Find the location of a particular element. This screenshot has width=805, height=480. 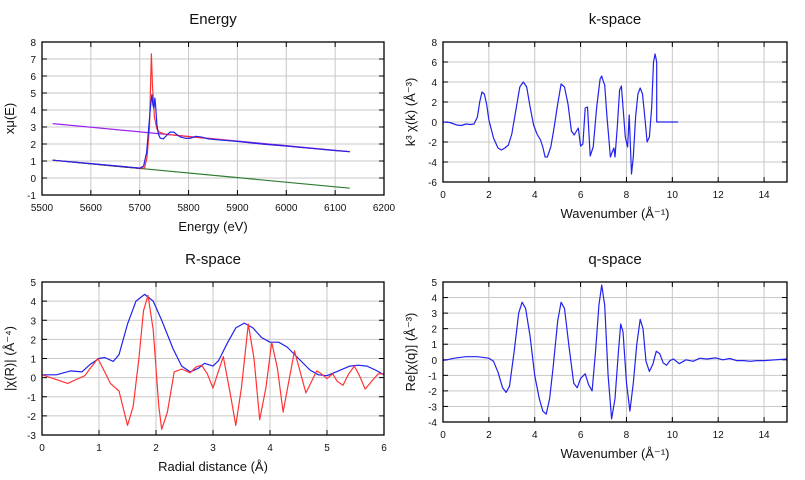

rspace-y-axis-label: |χ(R)| (Å⁻⁴) is located at coordinates (9, 358).